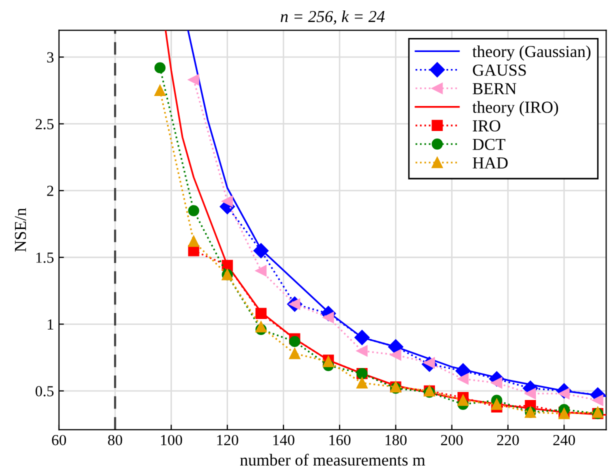 This screenshot has width=608, height=467. What do you see at coordinates (50, 191) in the screenshot?
I see `y-tick-label: 2` at bounding box center [50, 191].